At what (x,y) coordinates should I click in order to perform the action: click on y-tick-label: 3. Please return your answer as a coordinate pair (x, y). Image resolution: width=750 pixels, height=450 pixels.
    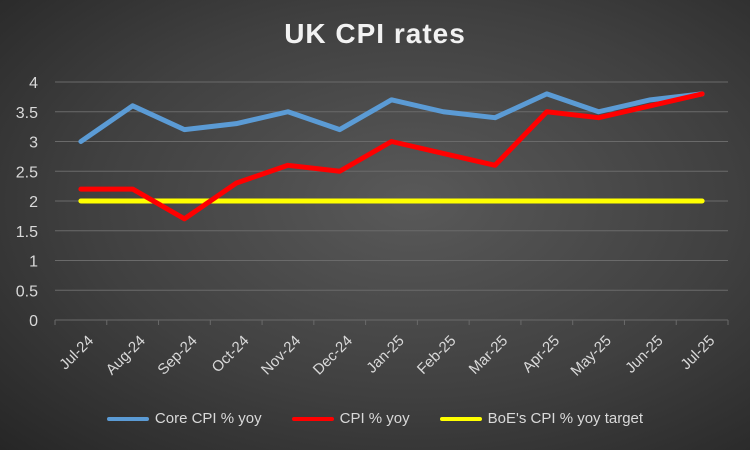
    Looking at the image, I should click on (33, 143).